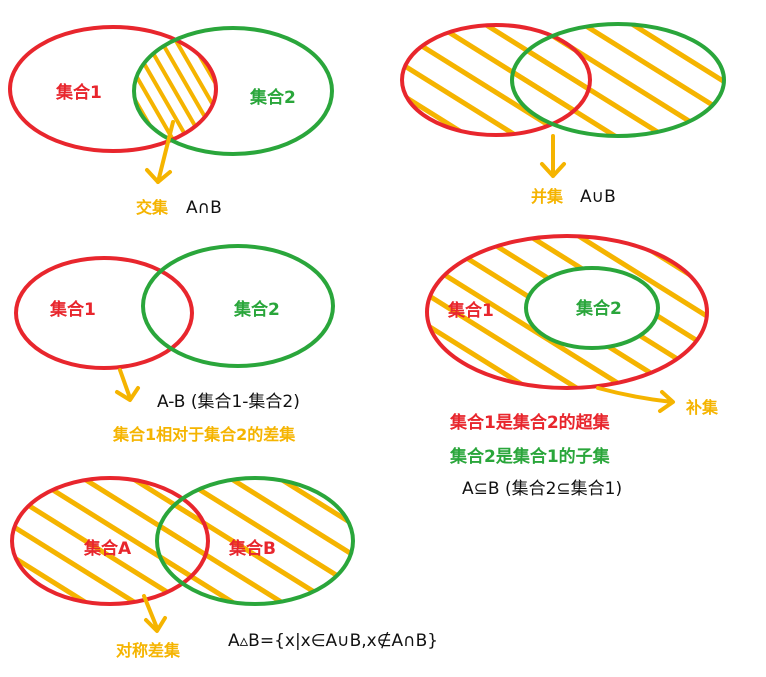 The height and width of the screenshot is (677, 766). I want to click on set-b-circle, so click(255, 541).